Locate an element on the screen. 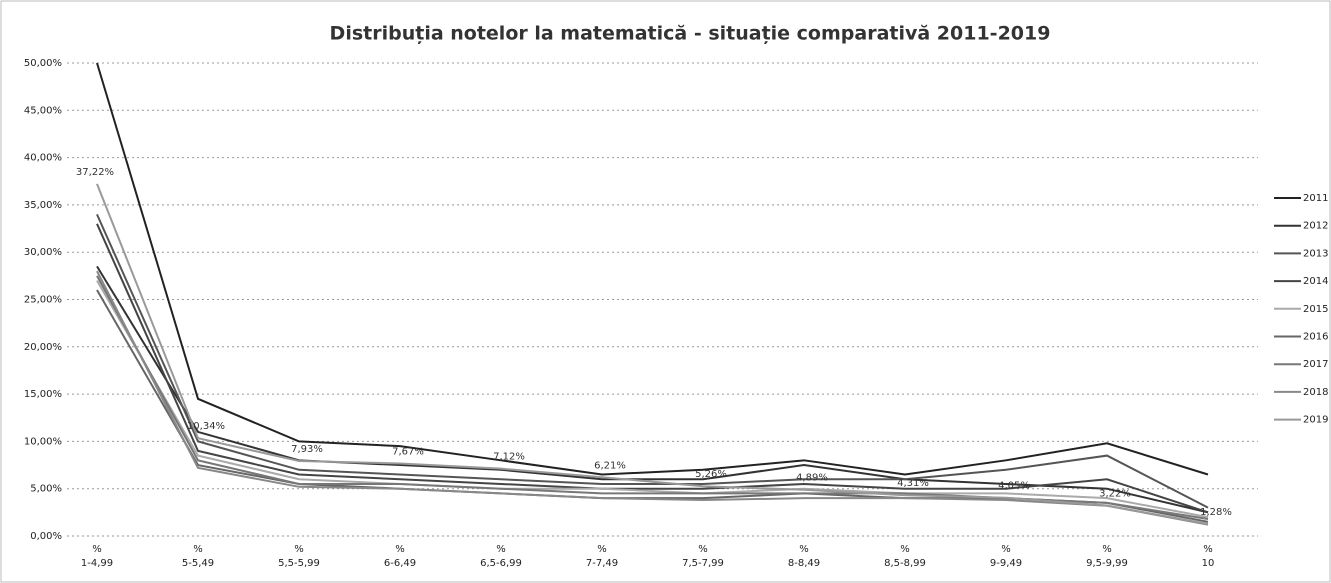 The height and width of the screenshot is (583, 1331). y-tick-label: 25,00% is located at coordinates (43, 300).